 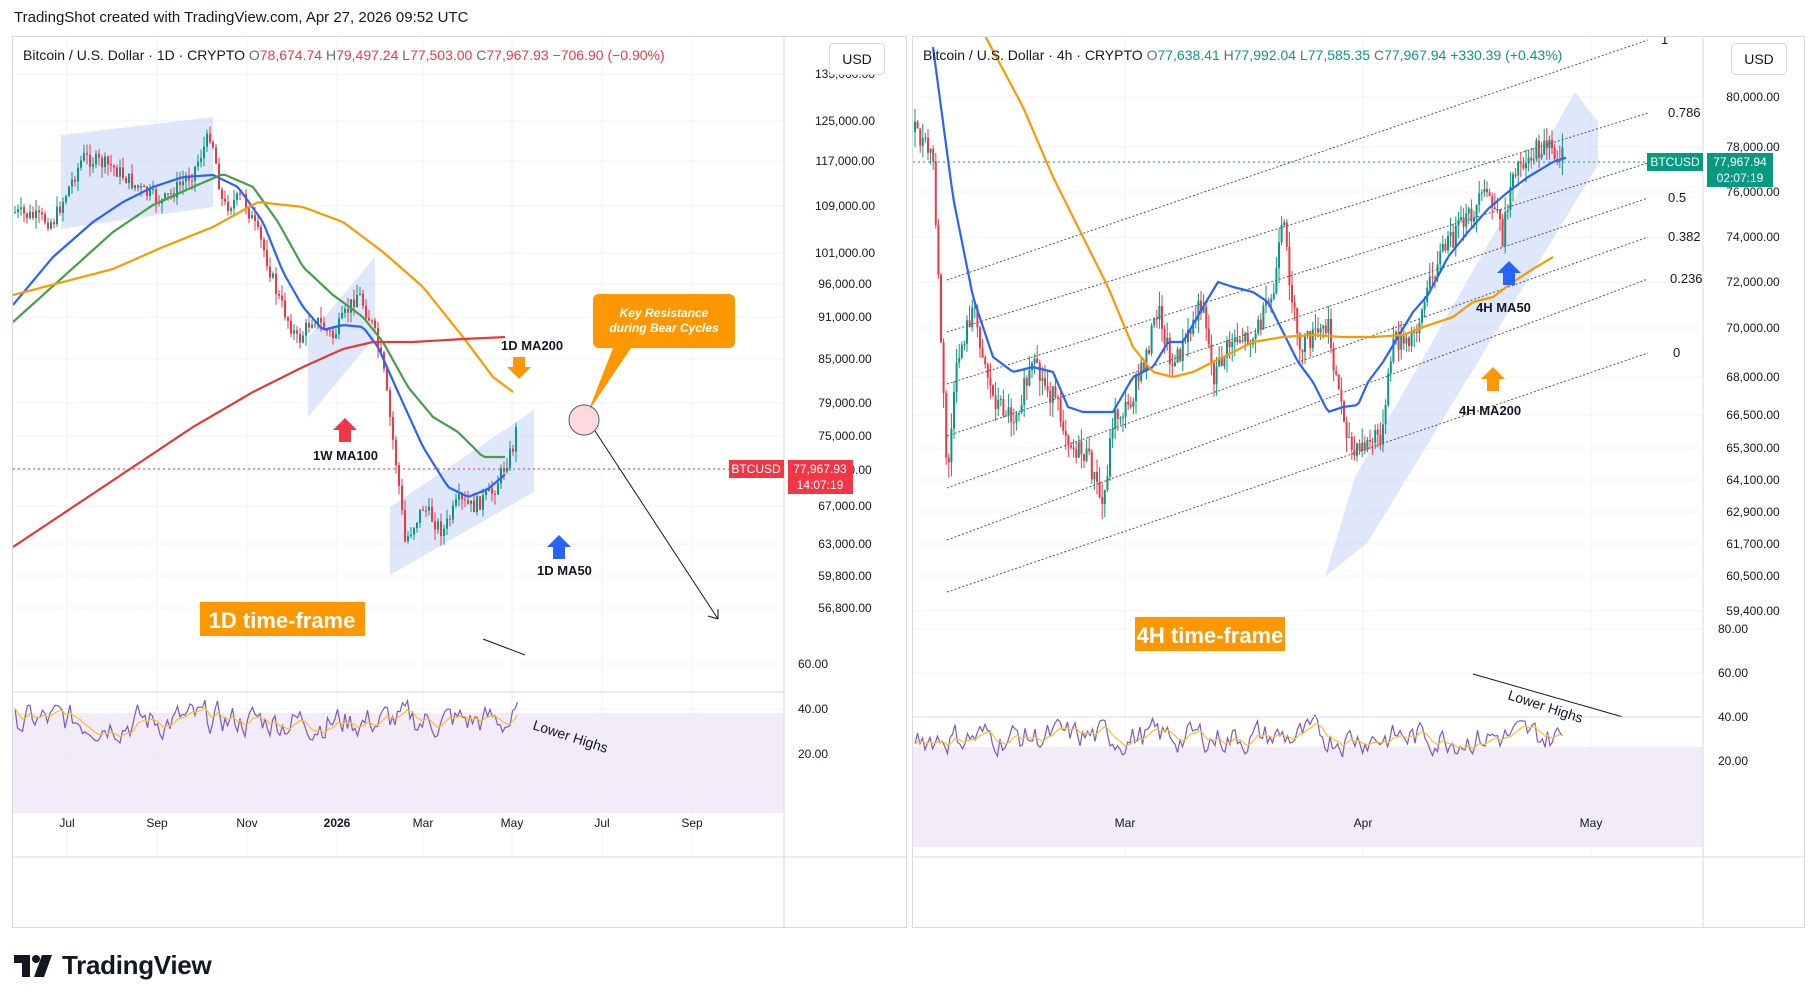 What do you see at coordinates (266, 721) in the screenshot?
I see `rsi-1d` at bounding box center [266, 721].